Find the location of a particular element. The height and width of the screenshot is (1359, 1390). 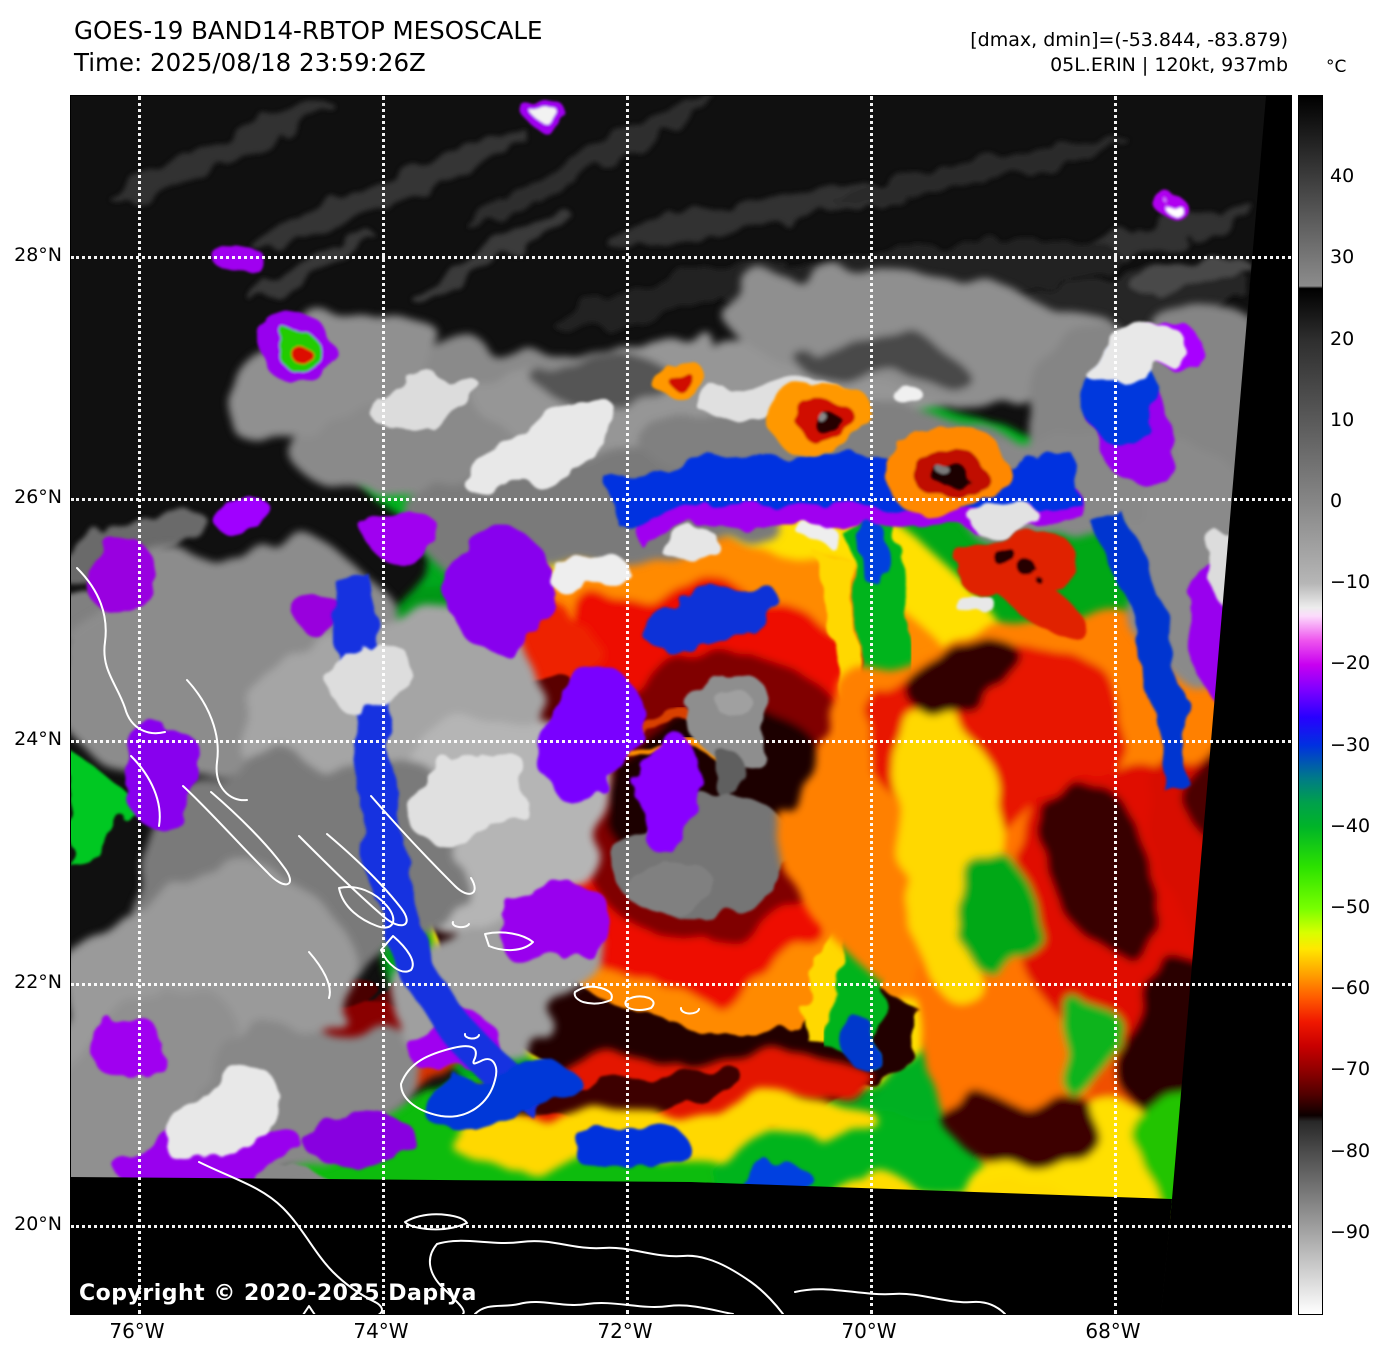

colorbar-tick-label: −10 is located at coordinates (1350, 582).